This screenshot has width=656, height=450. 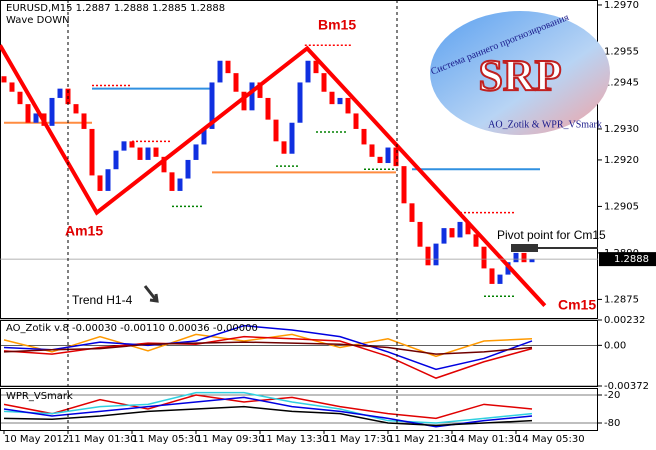 I want to click on pane-frame, so click(x=299, y=409).